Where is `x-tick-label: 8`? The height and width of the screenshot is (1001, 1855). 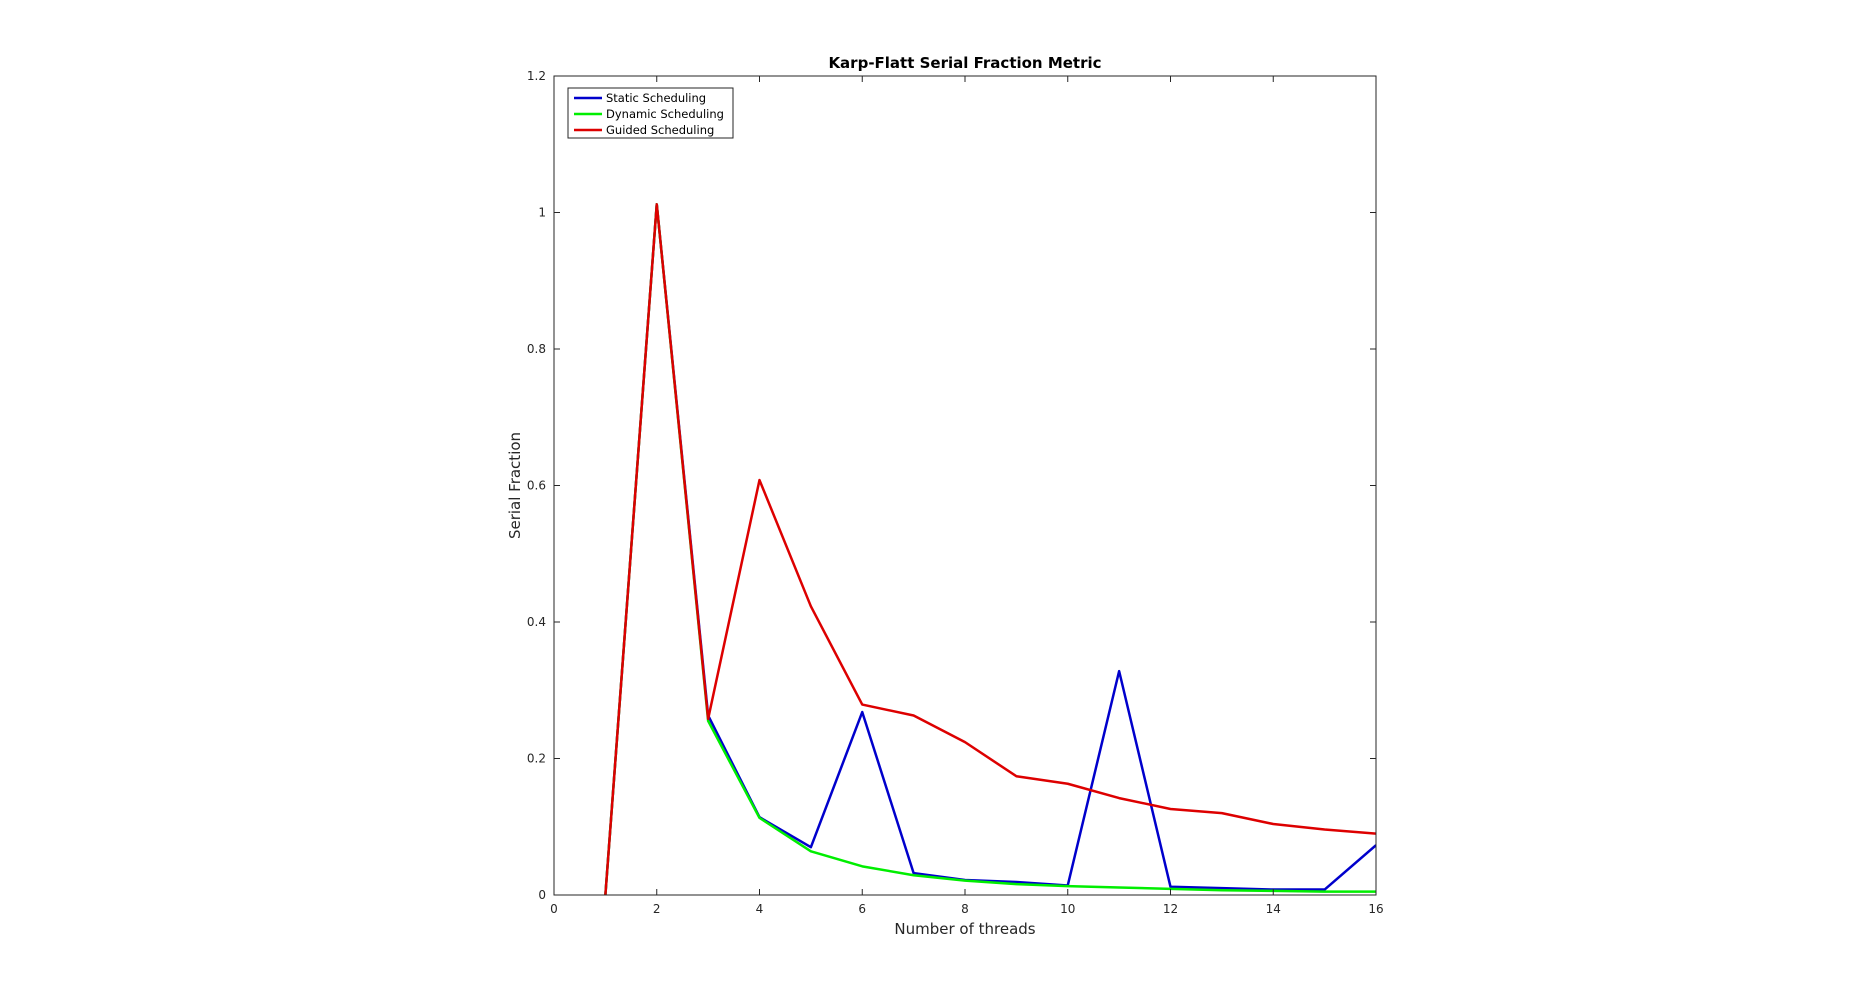
x-tick-label: 8 is located at coordinates (965, 909).